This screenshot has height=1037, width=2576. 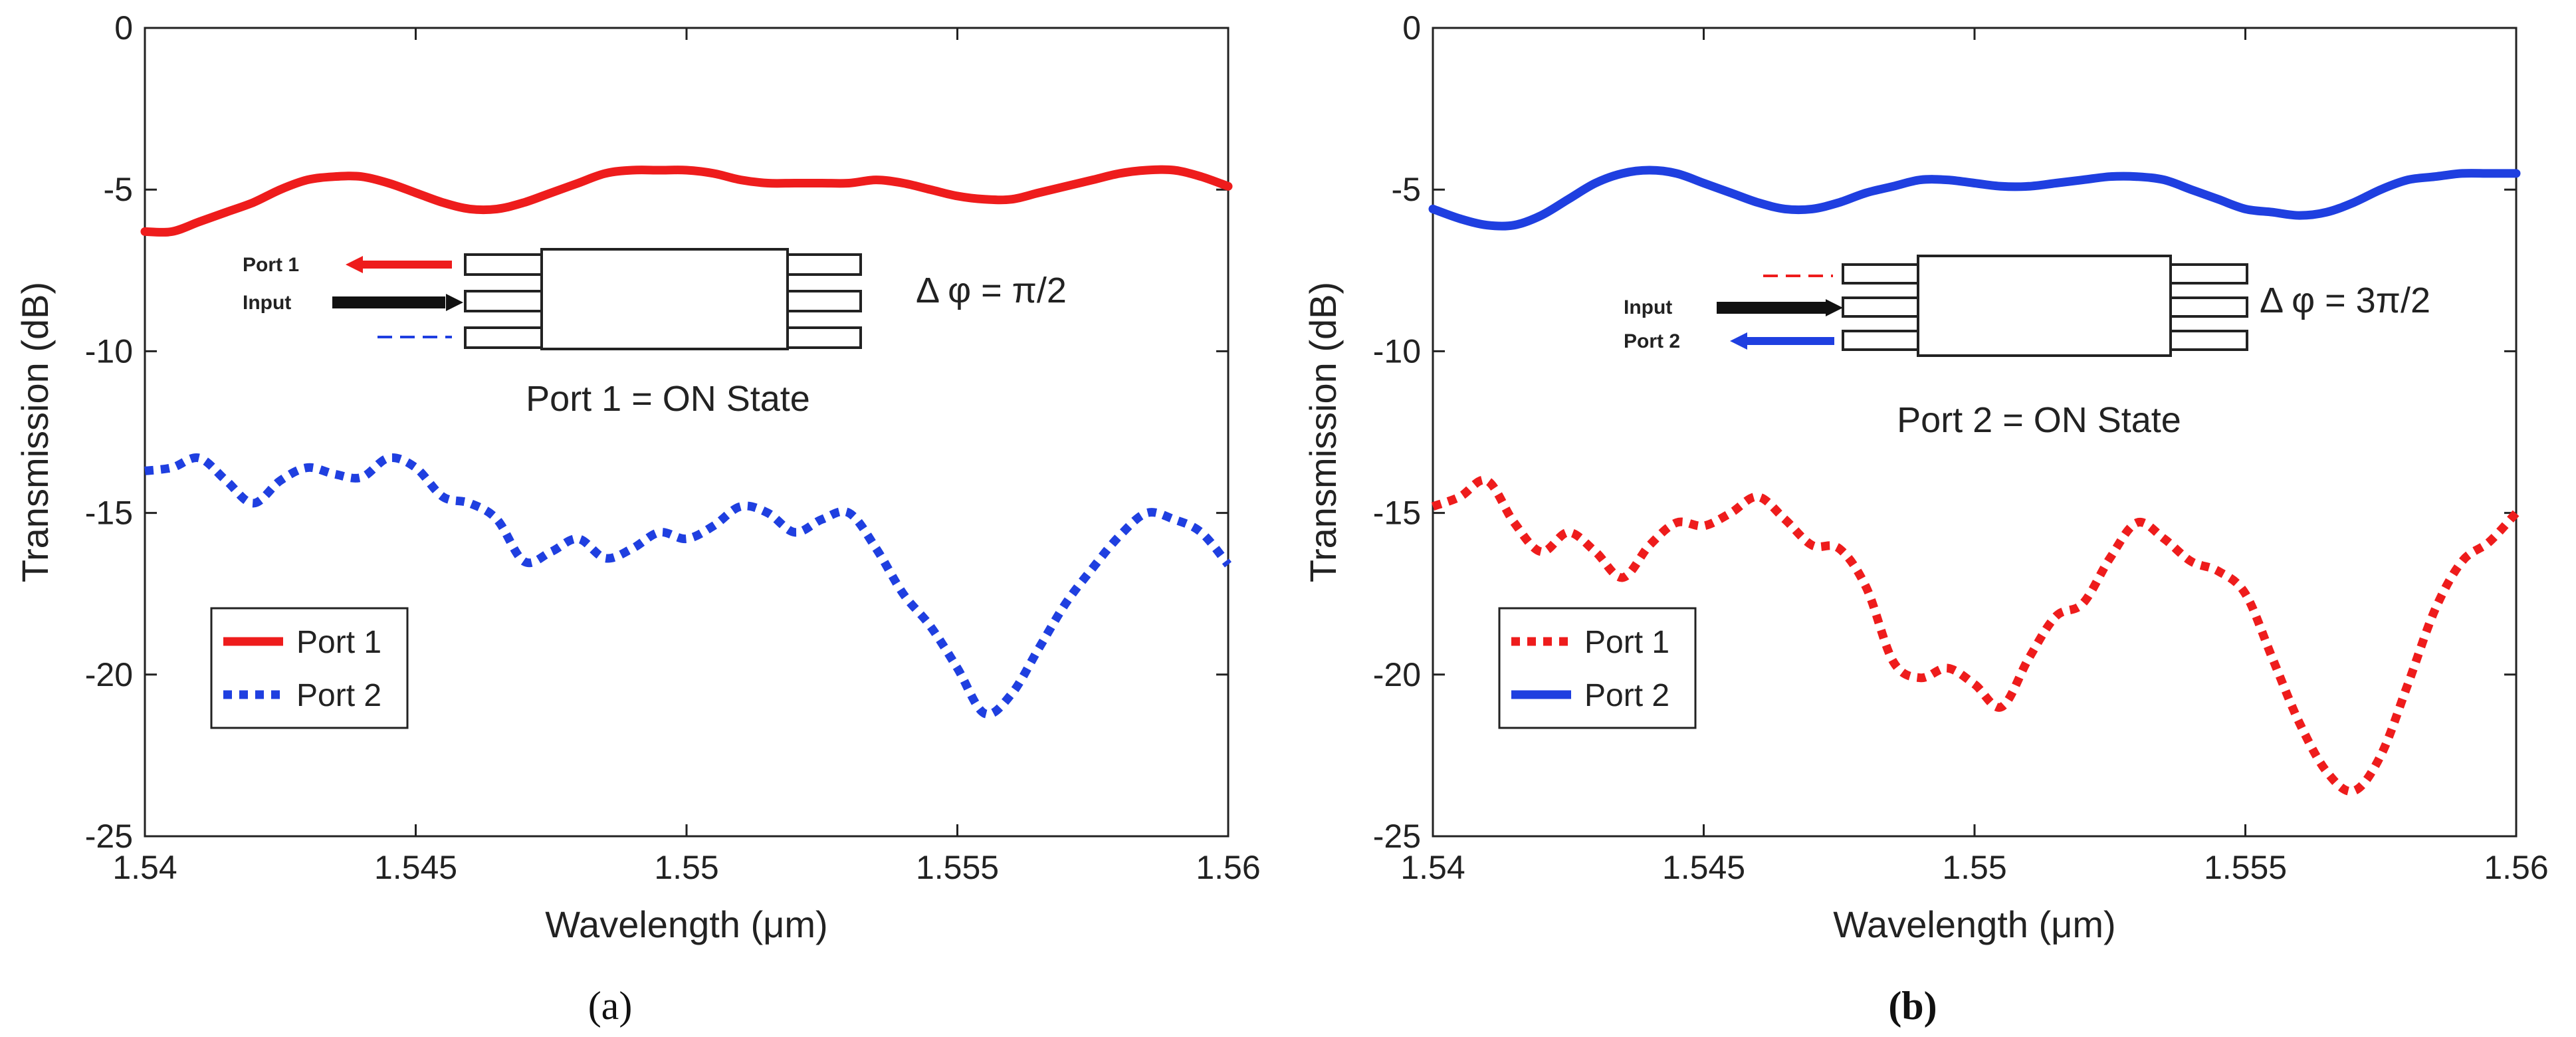 What do you see at coordinates (991, 290) in the screenshot?
I see `chart-a-inset-phase-text: Δ φ = π/2` at bounding box center [991, 290].